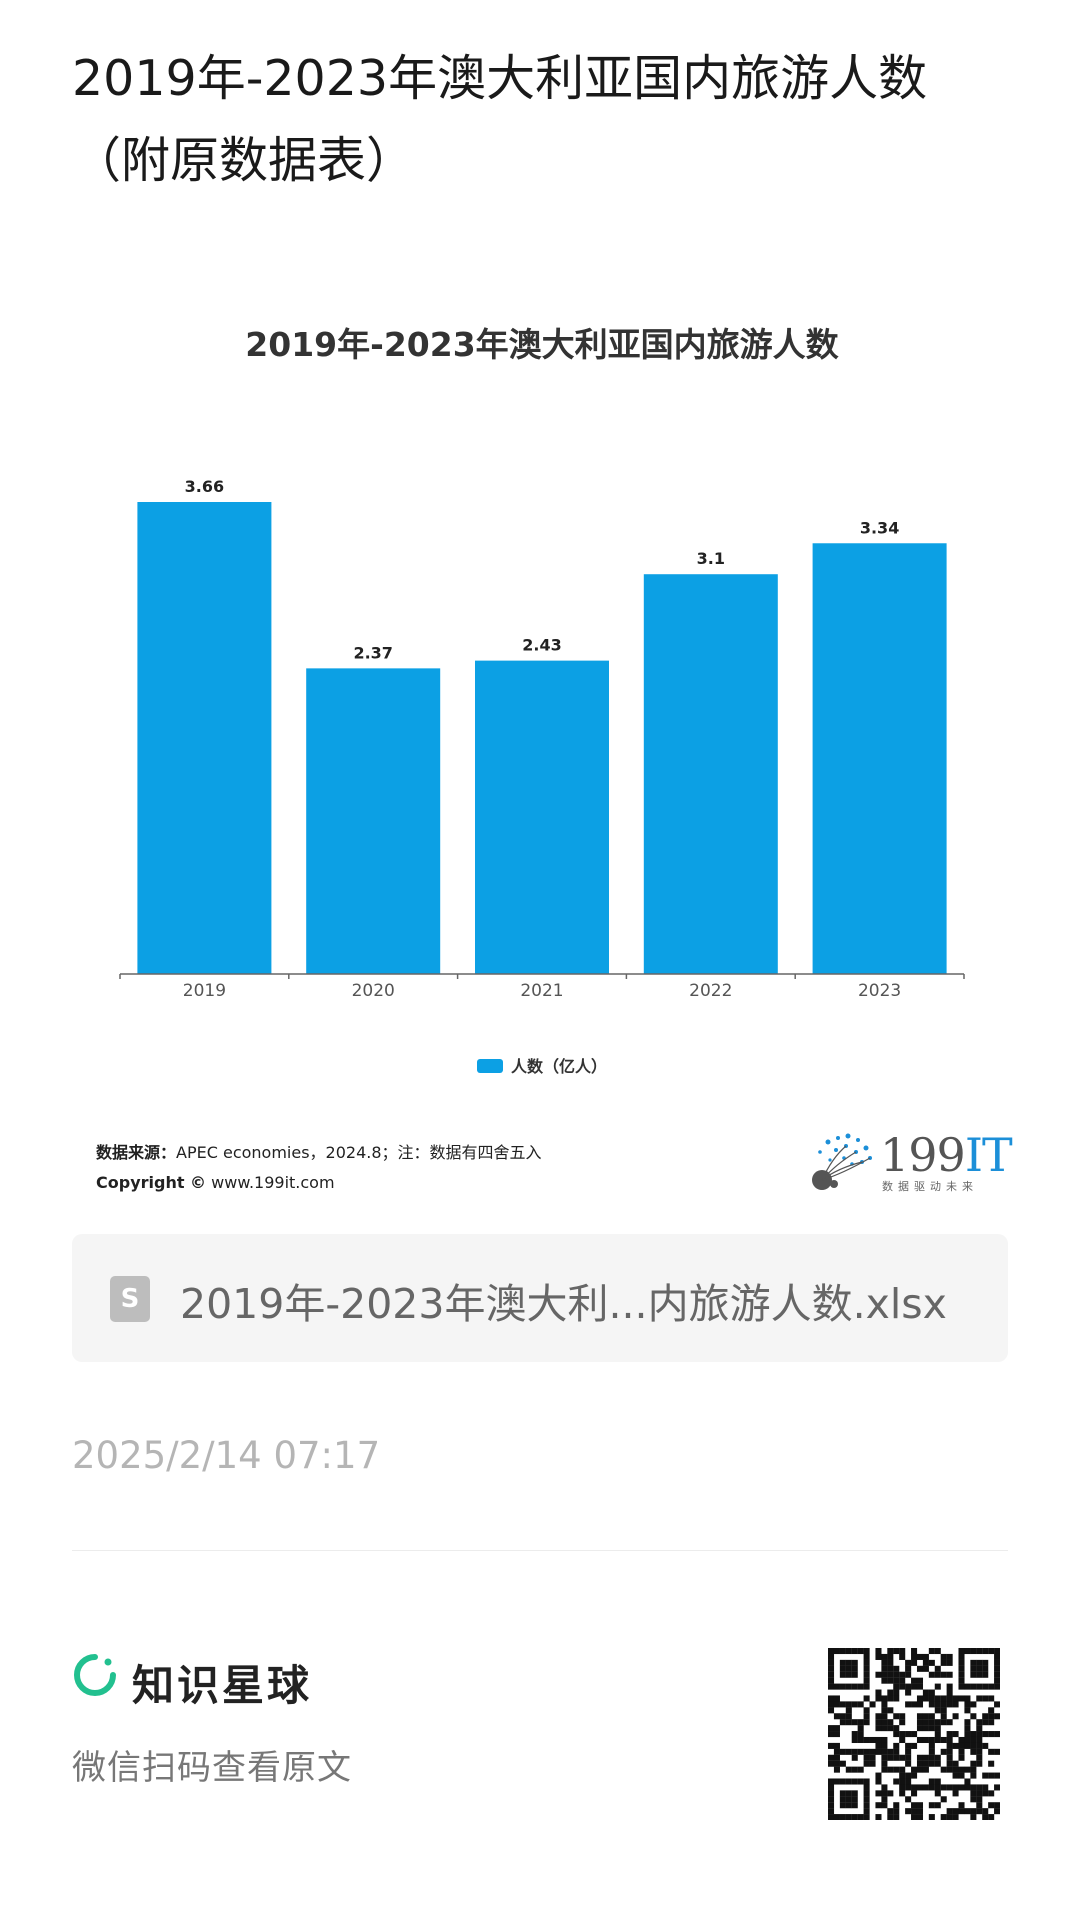 The image size is (1080, 1921). I want to click on data-label-2019: 3.66, so click(204, 486).